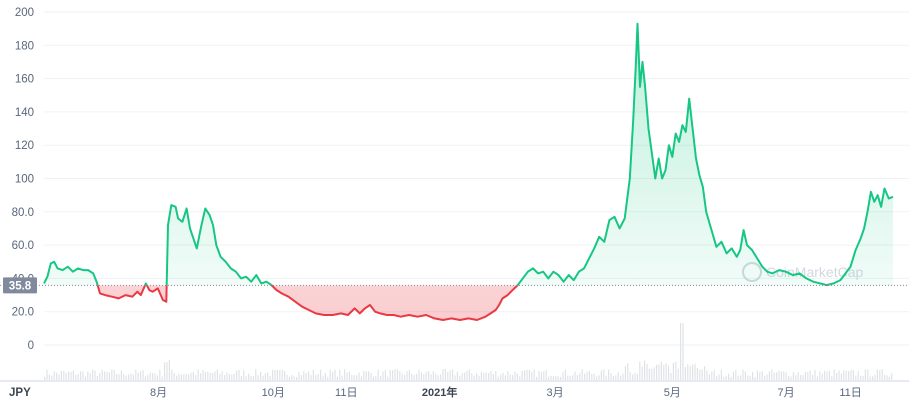  Describe the element at coordinates (506, 392) in the screenshot. I see `x-axis: 8月 10月 11日 2021年 3月 5月 7月 11日` at that location.